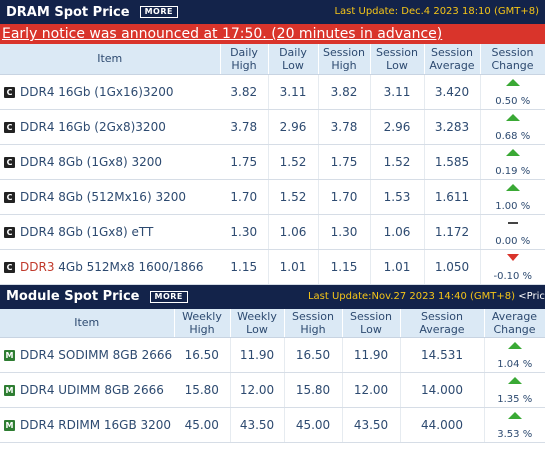  I want to click on module-update-time: Nov.27 2023 14:40 (GMT+8), so click(443, 296).